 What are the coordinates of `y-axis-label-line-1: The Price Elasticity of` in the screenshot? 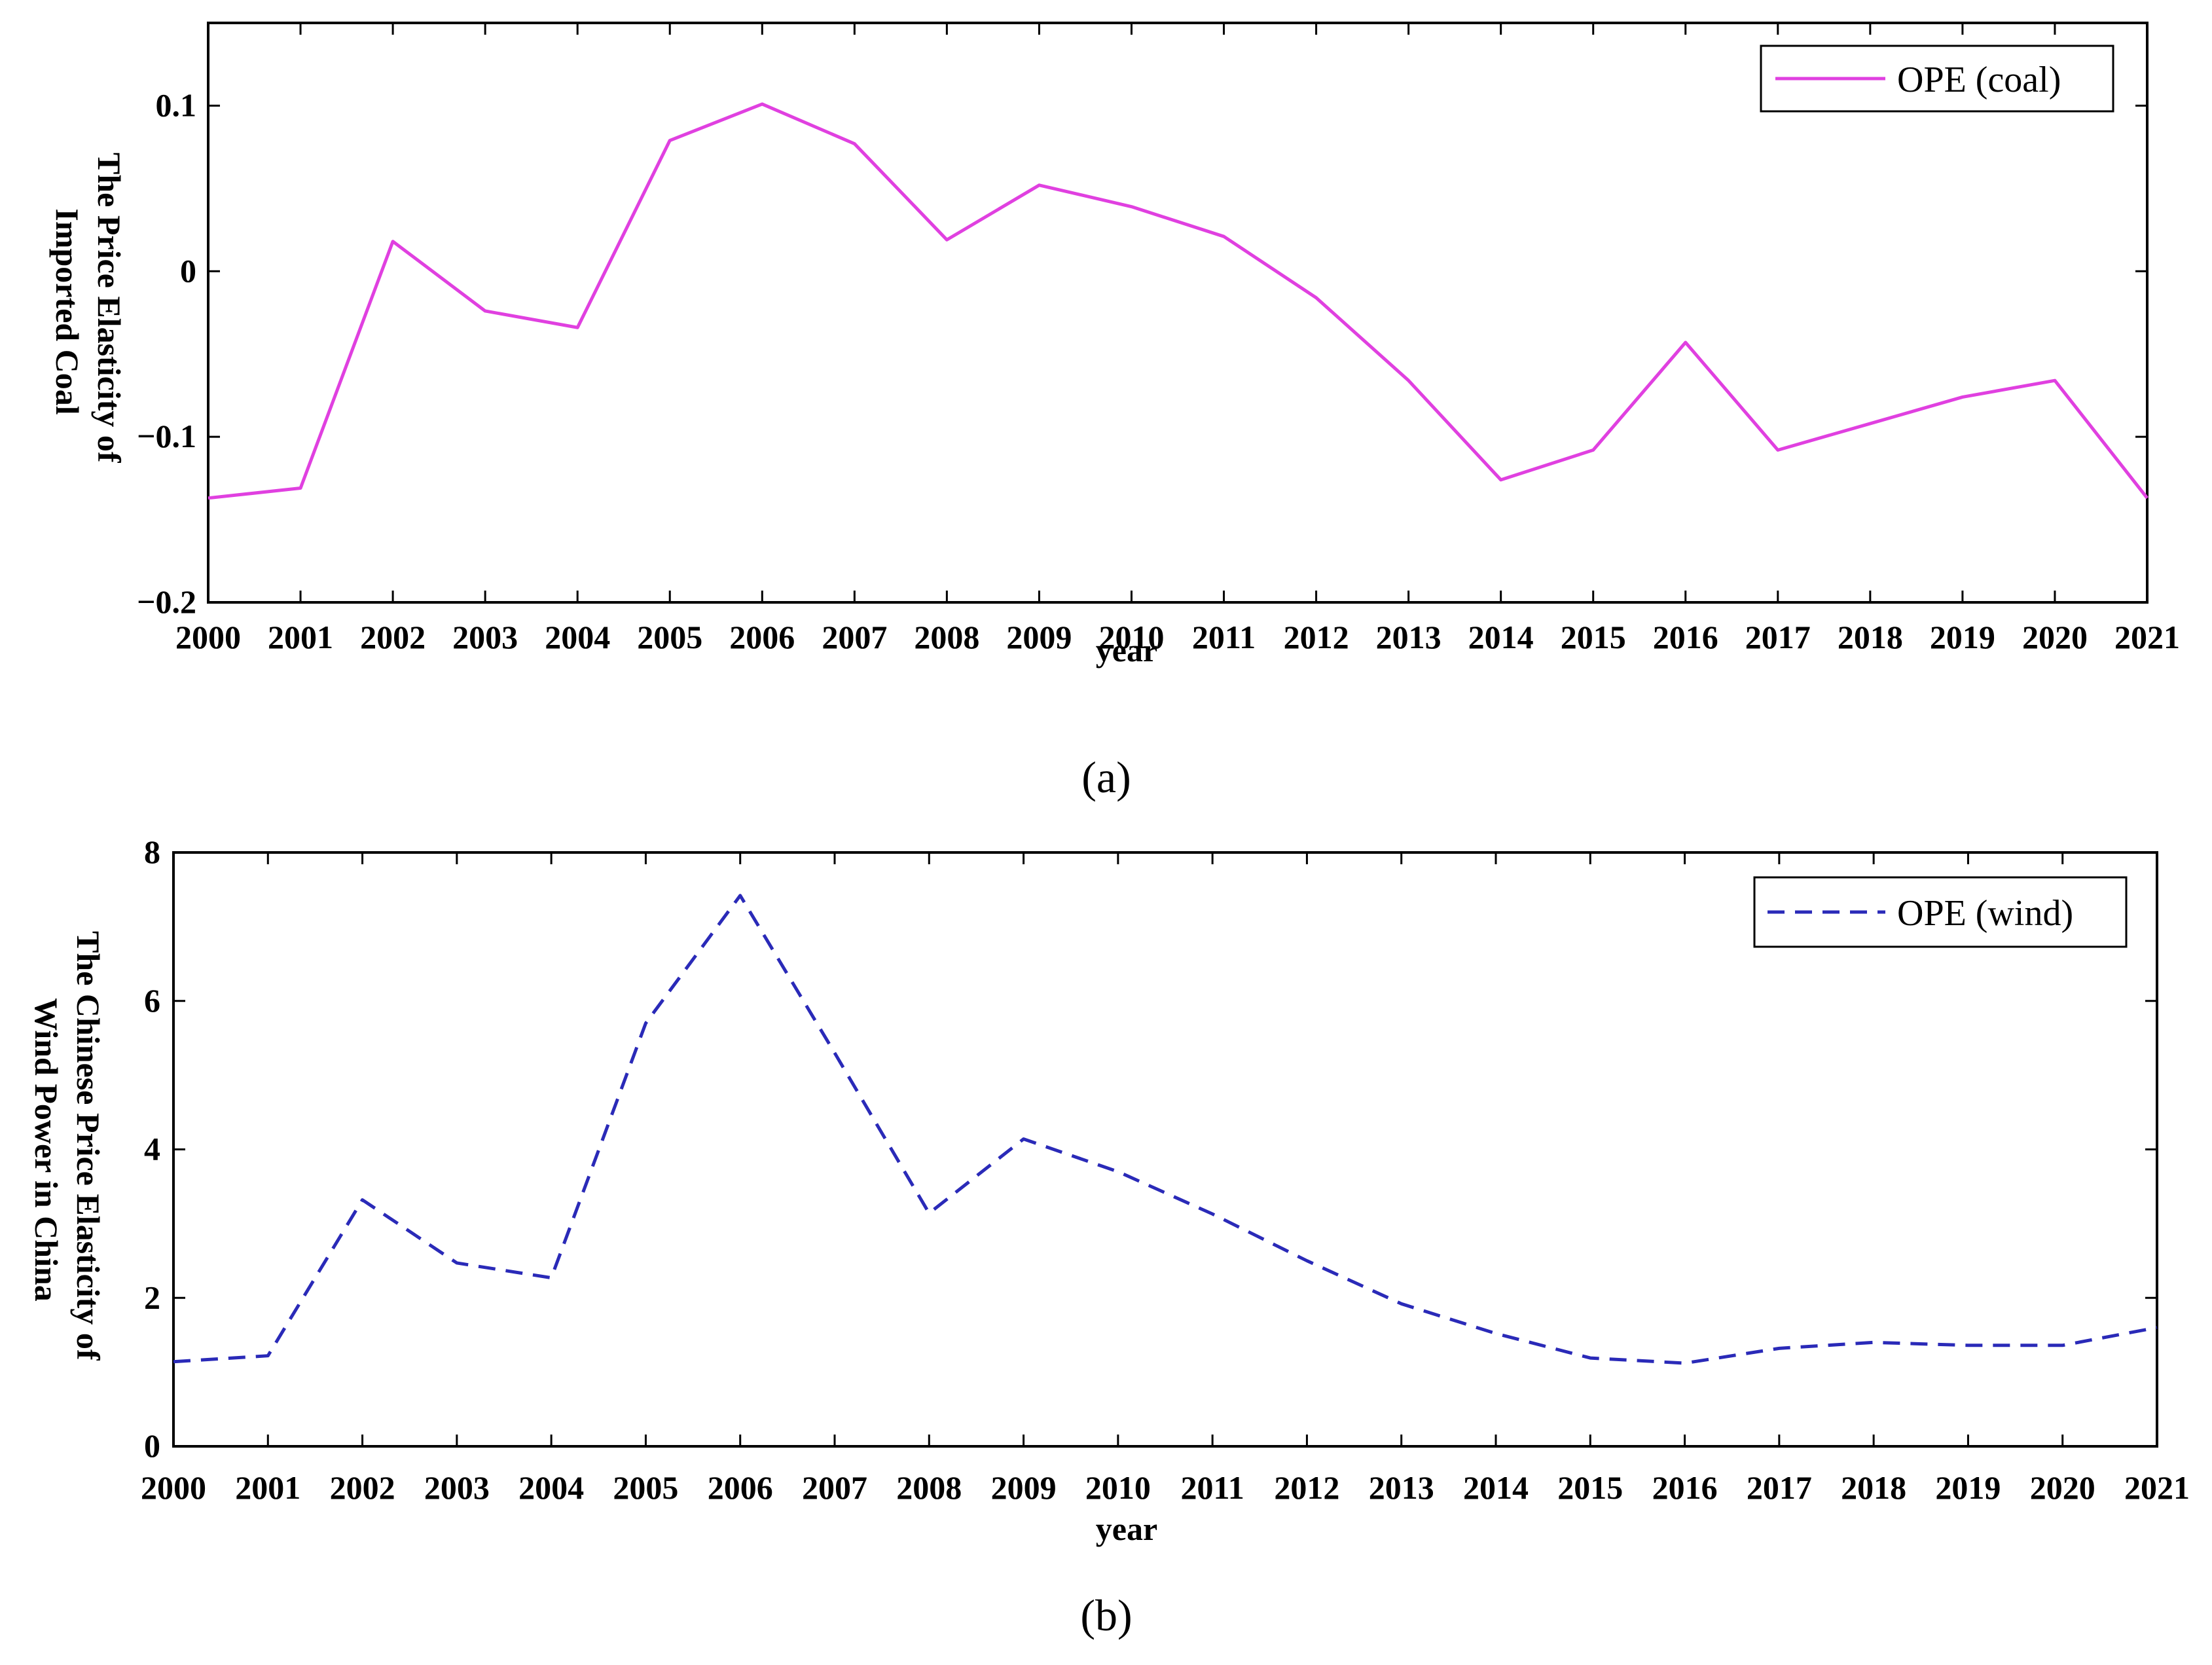 It's located at (109, 308).